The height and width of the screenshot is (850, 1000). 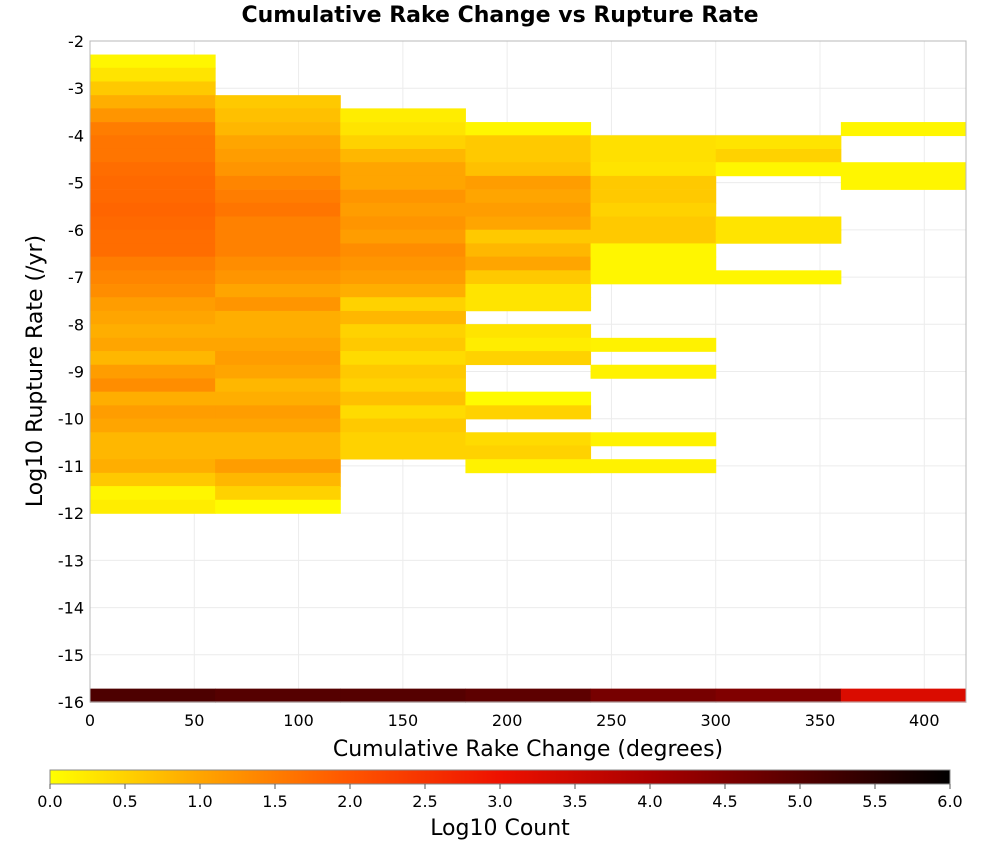 I want to click on y-tick-label: -11, so click(x=71, y=466).